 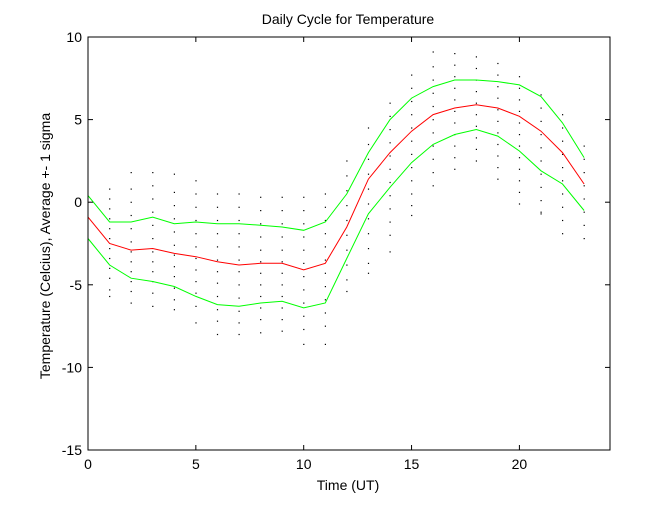 What do you see at coordinates (88, 464) in the screenshot?
I see `x-tick-label-0: 0` at bounding box center [88, 464].